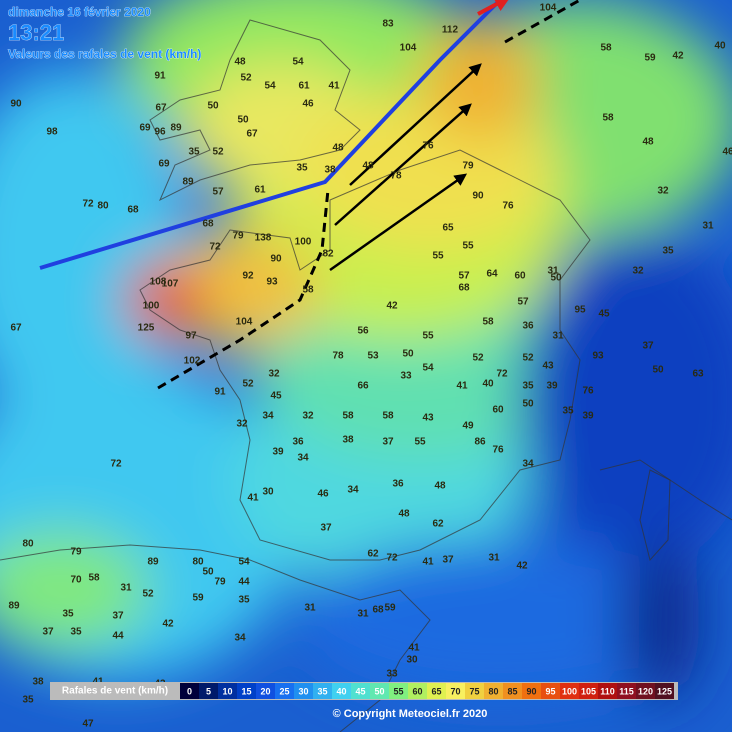 The width and height of the screenshot is (732, 732). Describe the element at coordinates (360, 691) in the screenshot. I see `legend-label: 45` at that location.